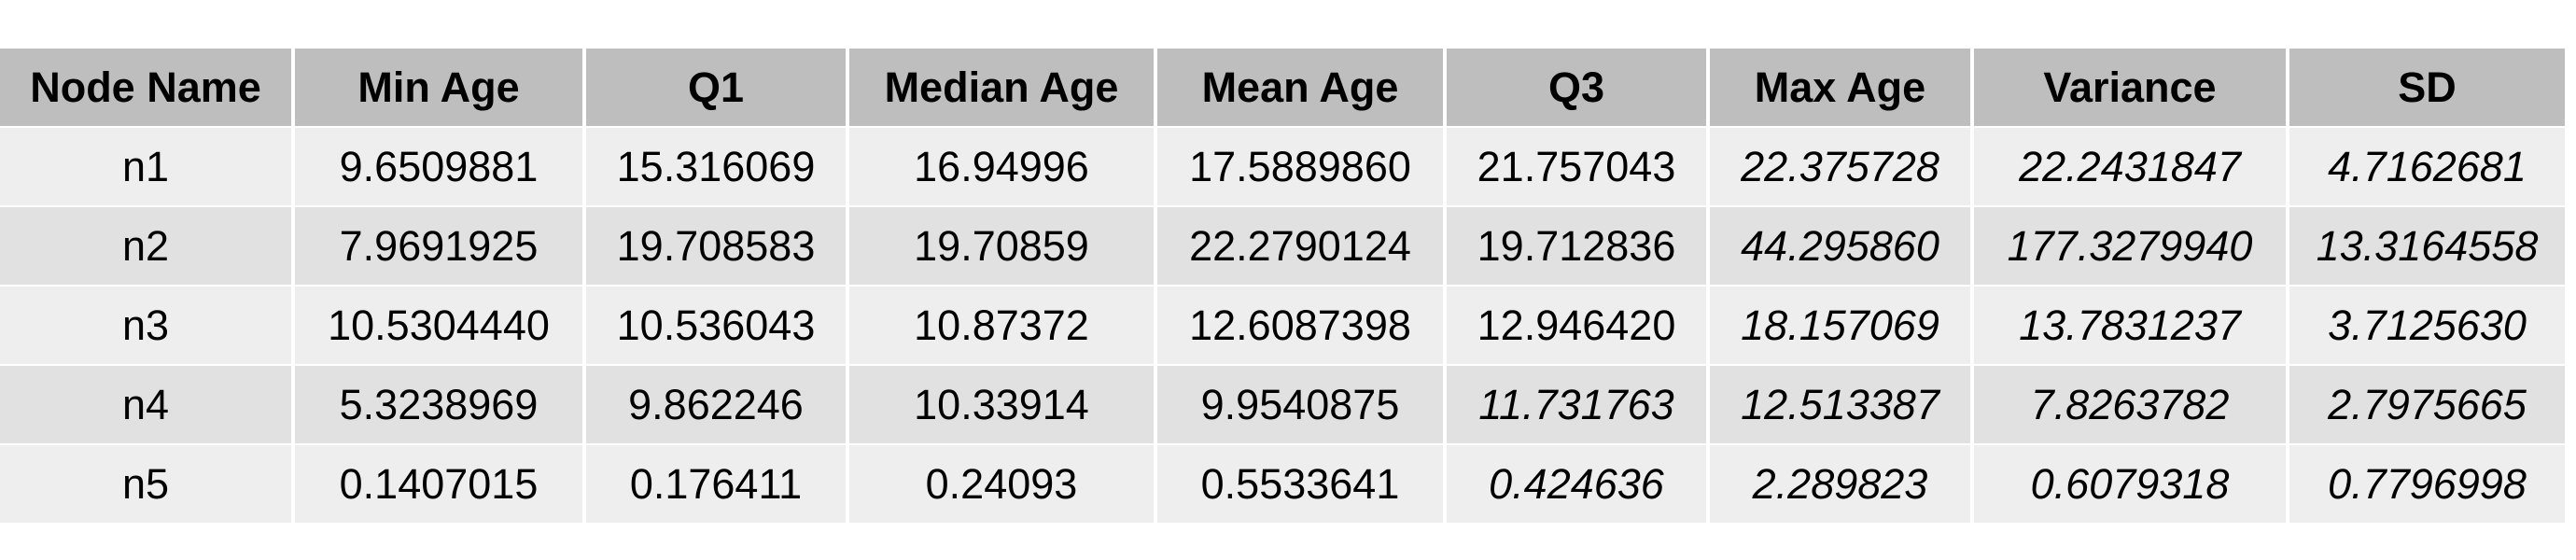 This screenshot has width=2576, height=560. Describe the element at coordinates (2427, 246) in the screenshot. I see `table-cell: 13.3164558` at that location.